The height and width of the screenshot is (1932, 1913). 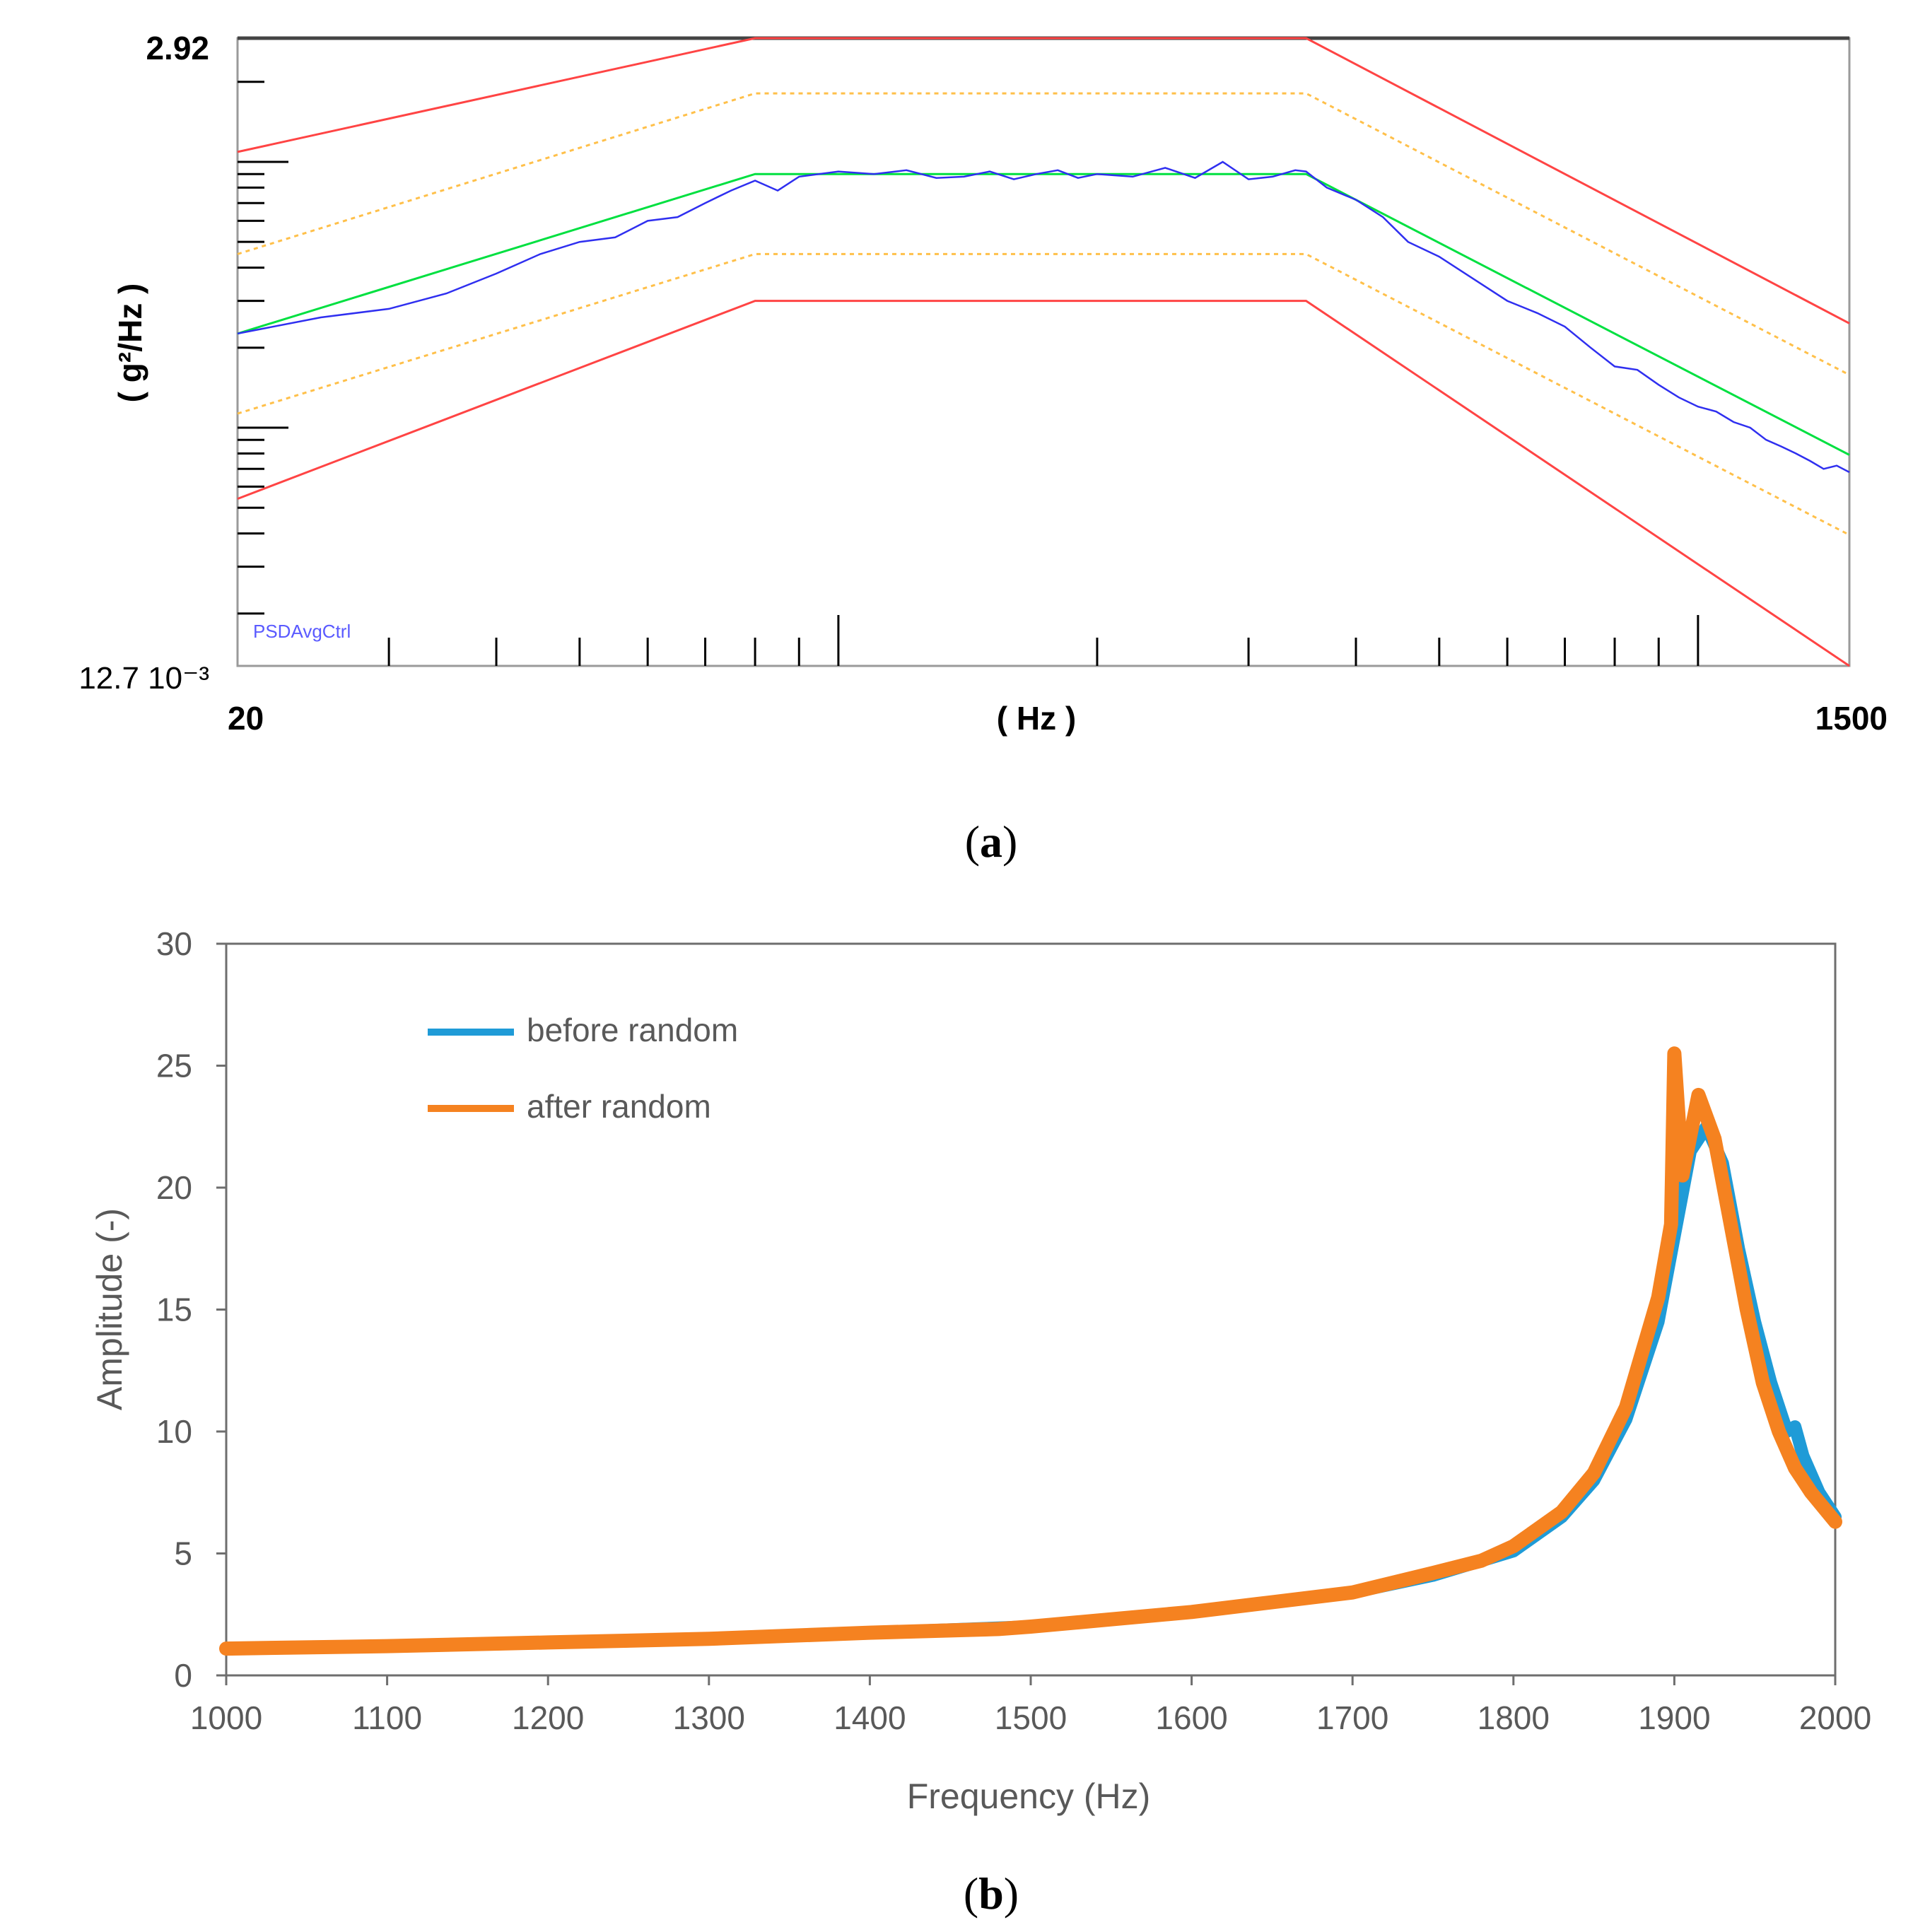 I want to click on panel-b-xtick-label: 1500, so click(x=1031, y=1718).